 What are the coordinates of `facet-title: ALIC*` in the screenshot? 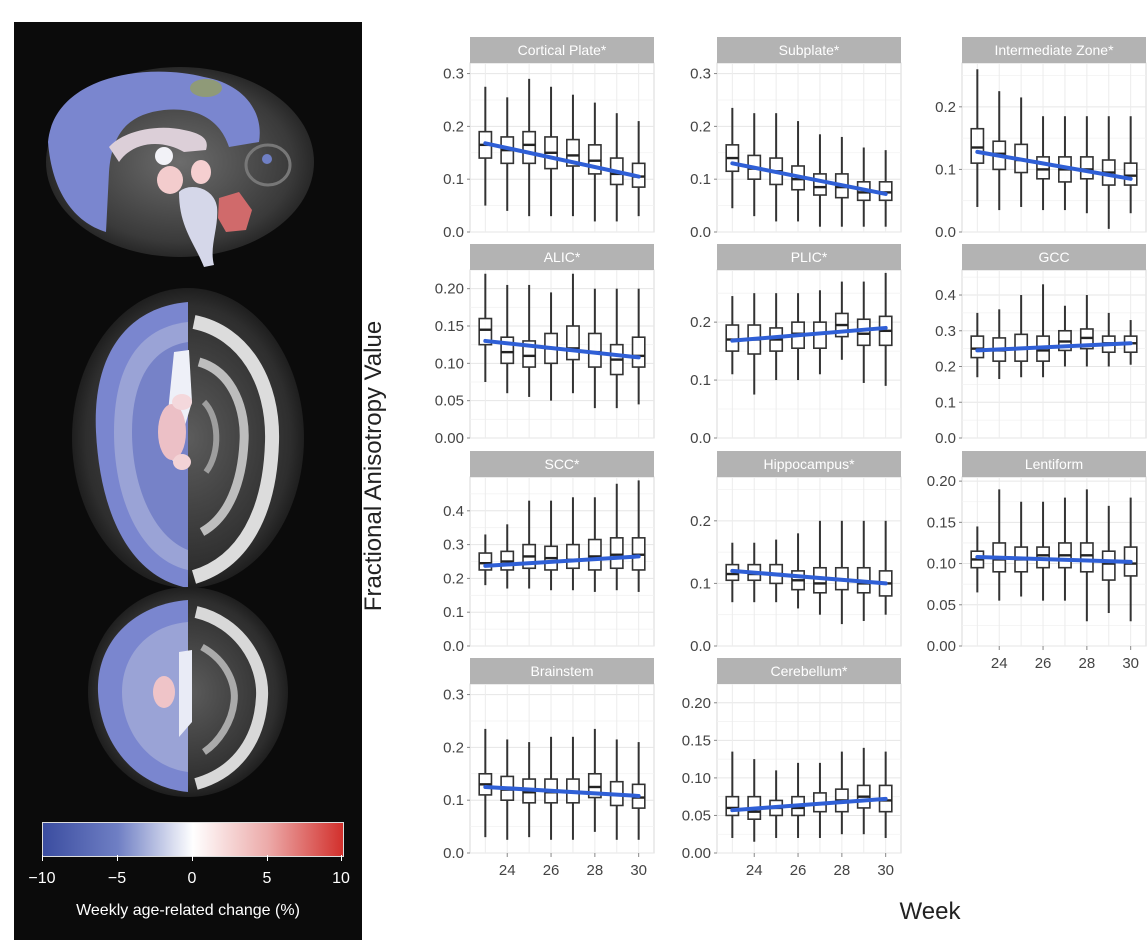 It's located at (562, 257).